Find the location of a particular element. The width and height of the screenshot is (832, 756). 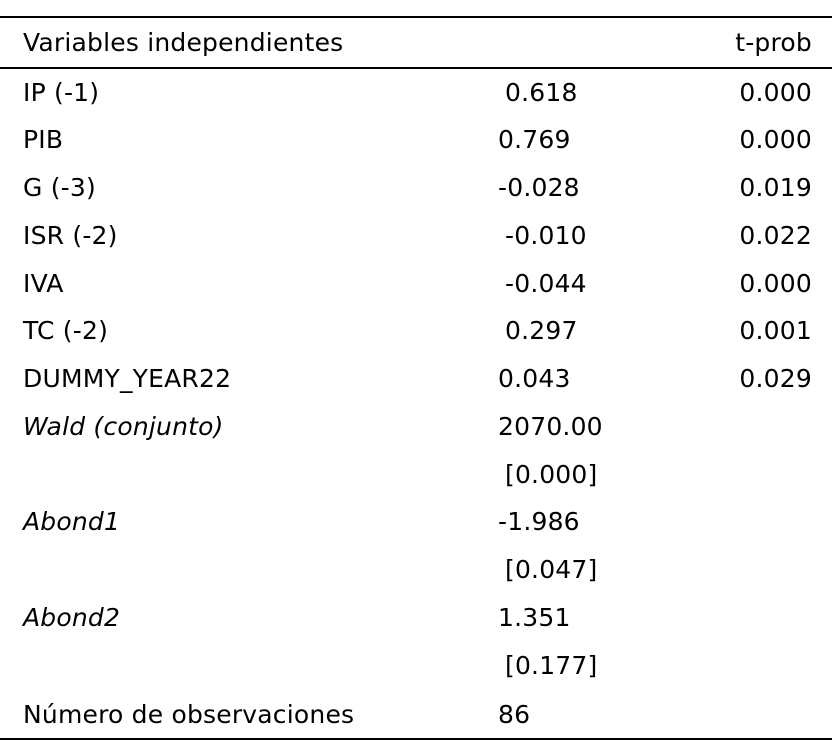

row-coef: 0.043 is located at coordinates (534, 378).